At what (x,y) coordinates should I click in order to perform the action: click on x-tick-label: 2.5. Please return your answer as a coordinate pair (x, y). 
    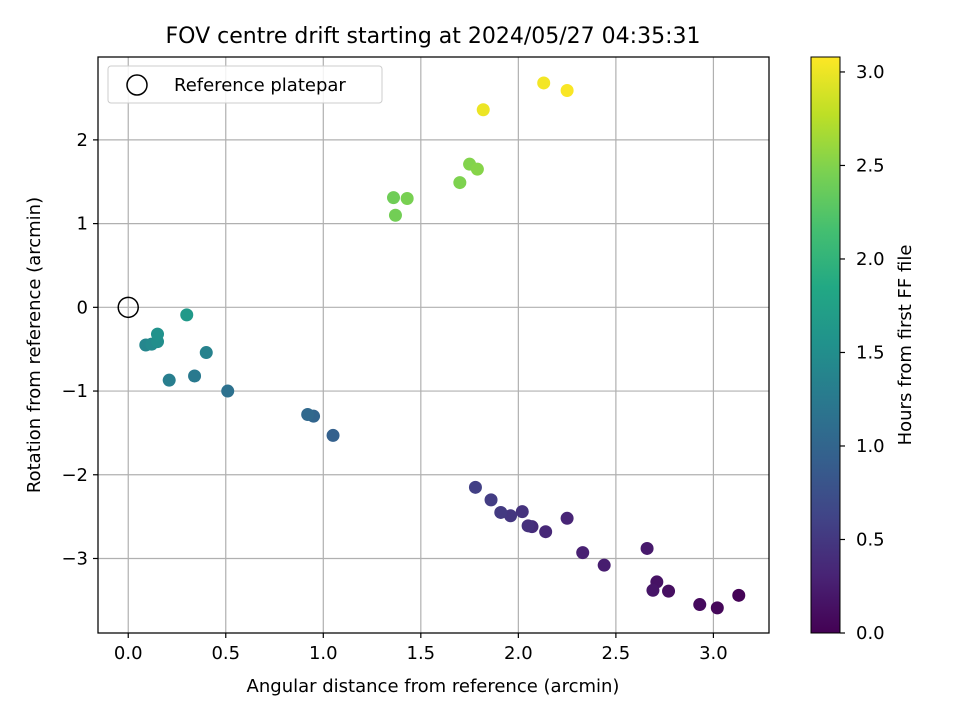
    Looking at the image, I should click on (616, 653).